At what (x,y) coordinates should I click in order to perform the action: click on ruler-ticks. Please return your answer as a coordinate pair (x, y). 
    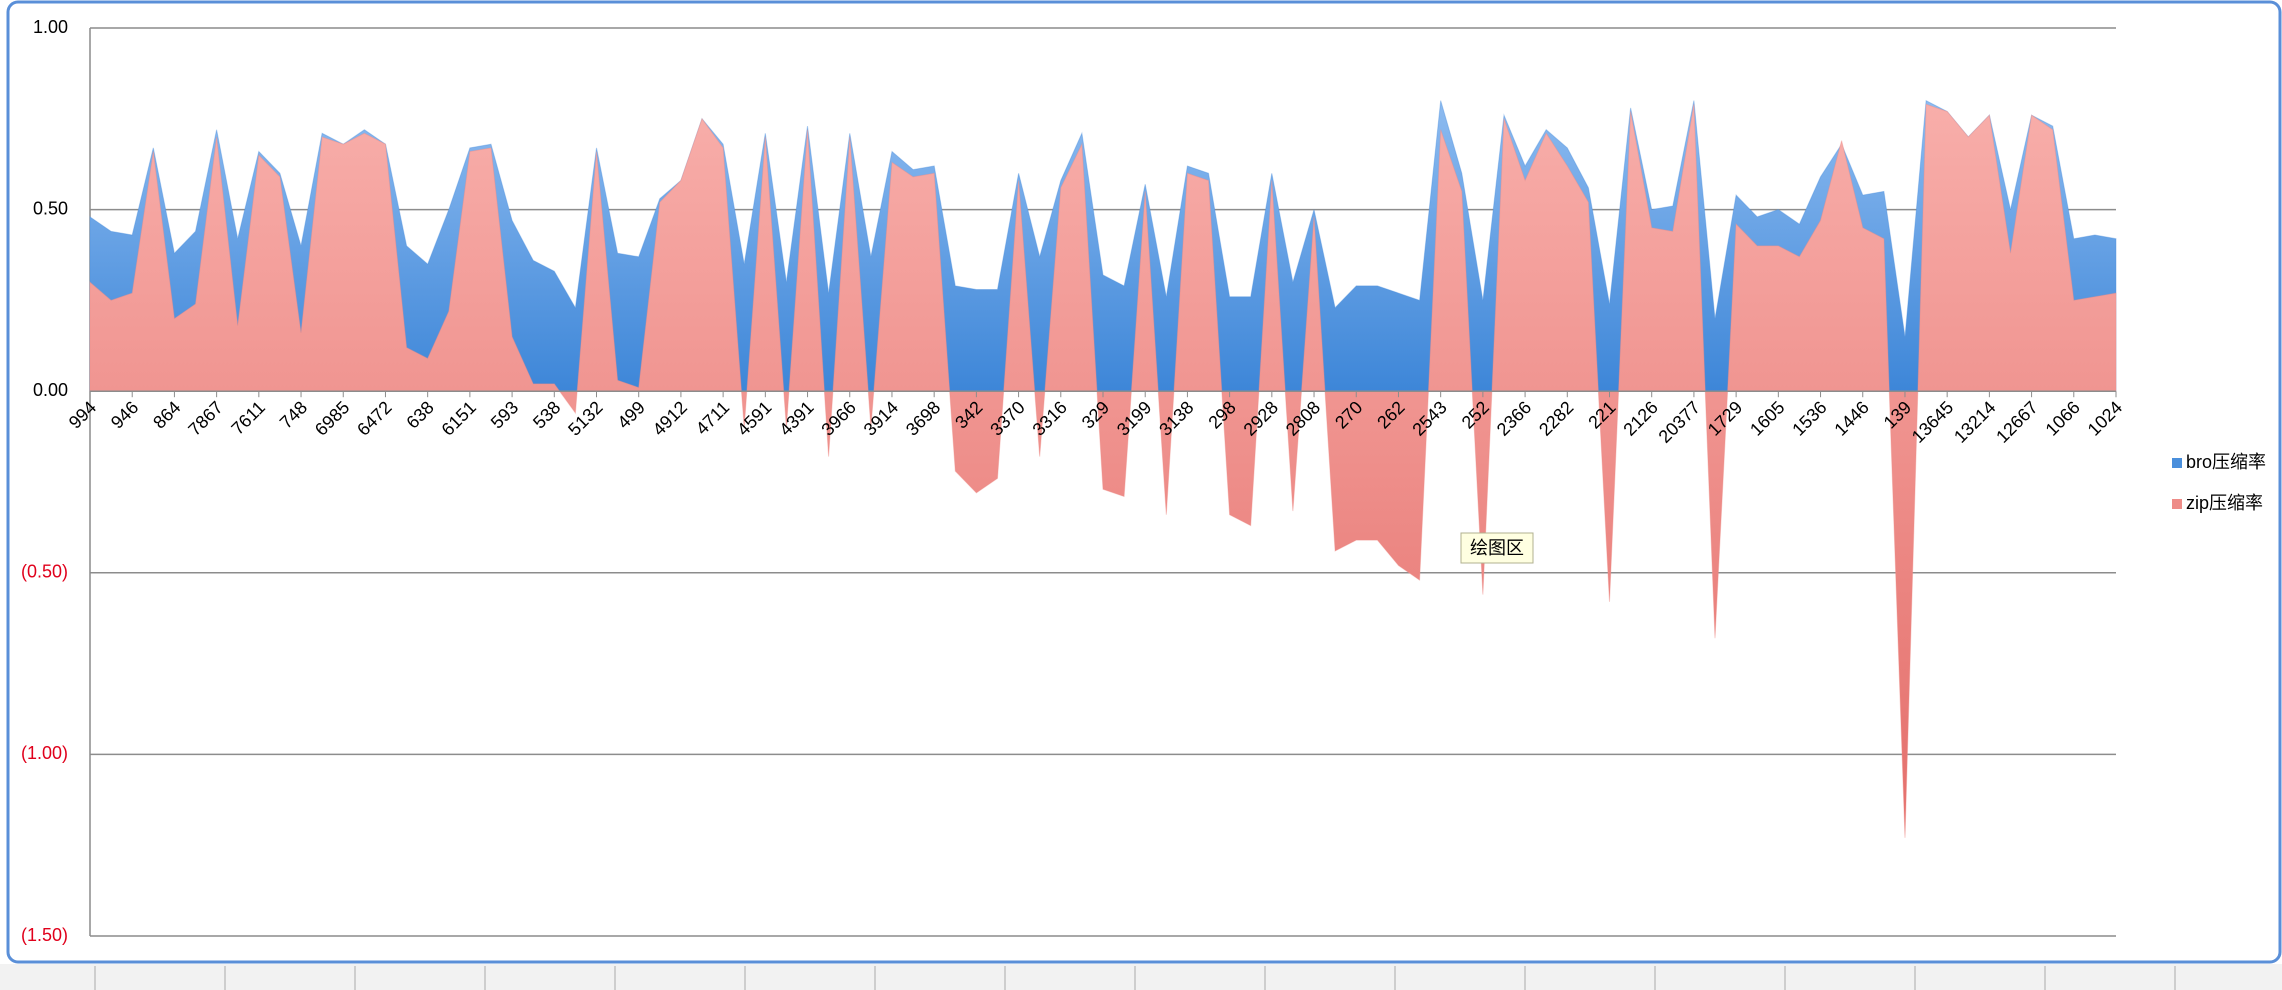
    Looking at the image, I should click on (1135, 978).